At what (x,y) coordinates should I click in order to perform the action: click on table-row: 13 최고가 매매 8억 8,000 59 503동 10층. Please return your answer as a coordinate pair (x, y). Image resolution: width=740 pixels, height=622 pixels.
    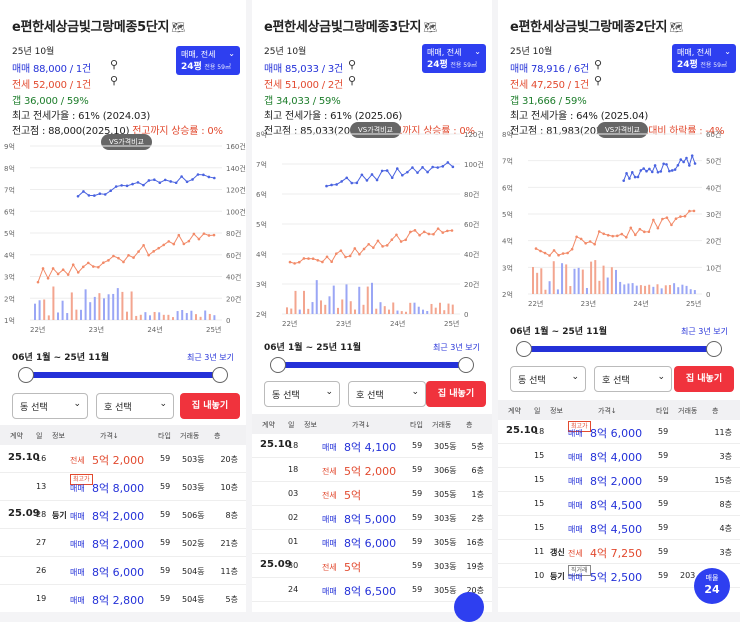
    Looking at the image, I should click on (123, 487).